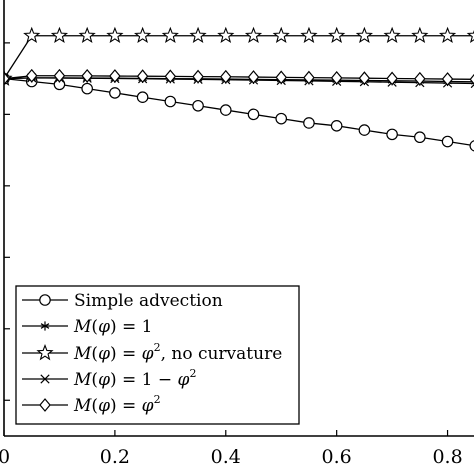  Describe the element at coordinates (134, 378) in the screenshot. I see `legend-label: M(φ) = 1 − φ2` at that location.